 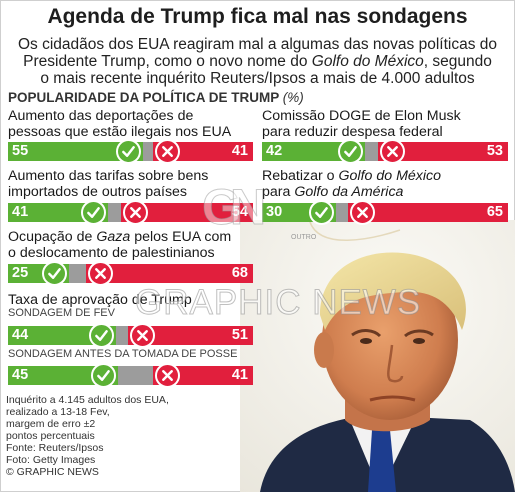 I want to click on item-label: Ocupação de Gaza pelos EUA com, so click(x=121, y=237).